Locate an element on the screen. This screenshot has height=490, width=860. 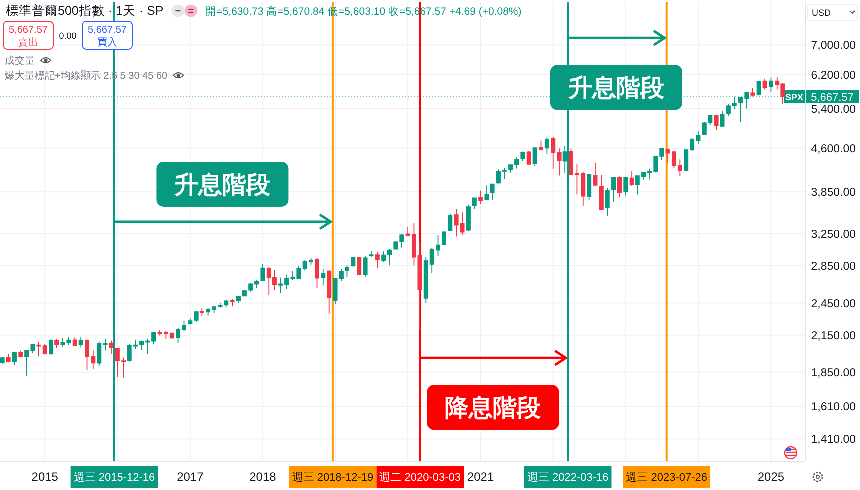
y-tick-label: 3,850.00 is located at coordinates (833, 193).